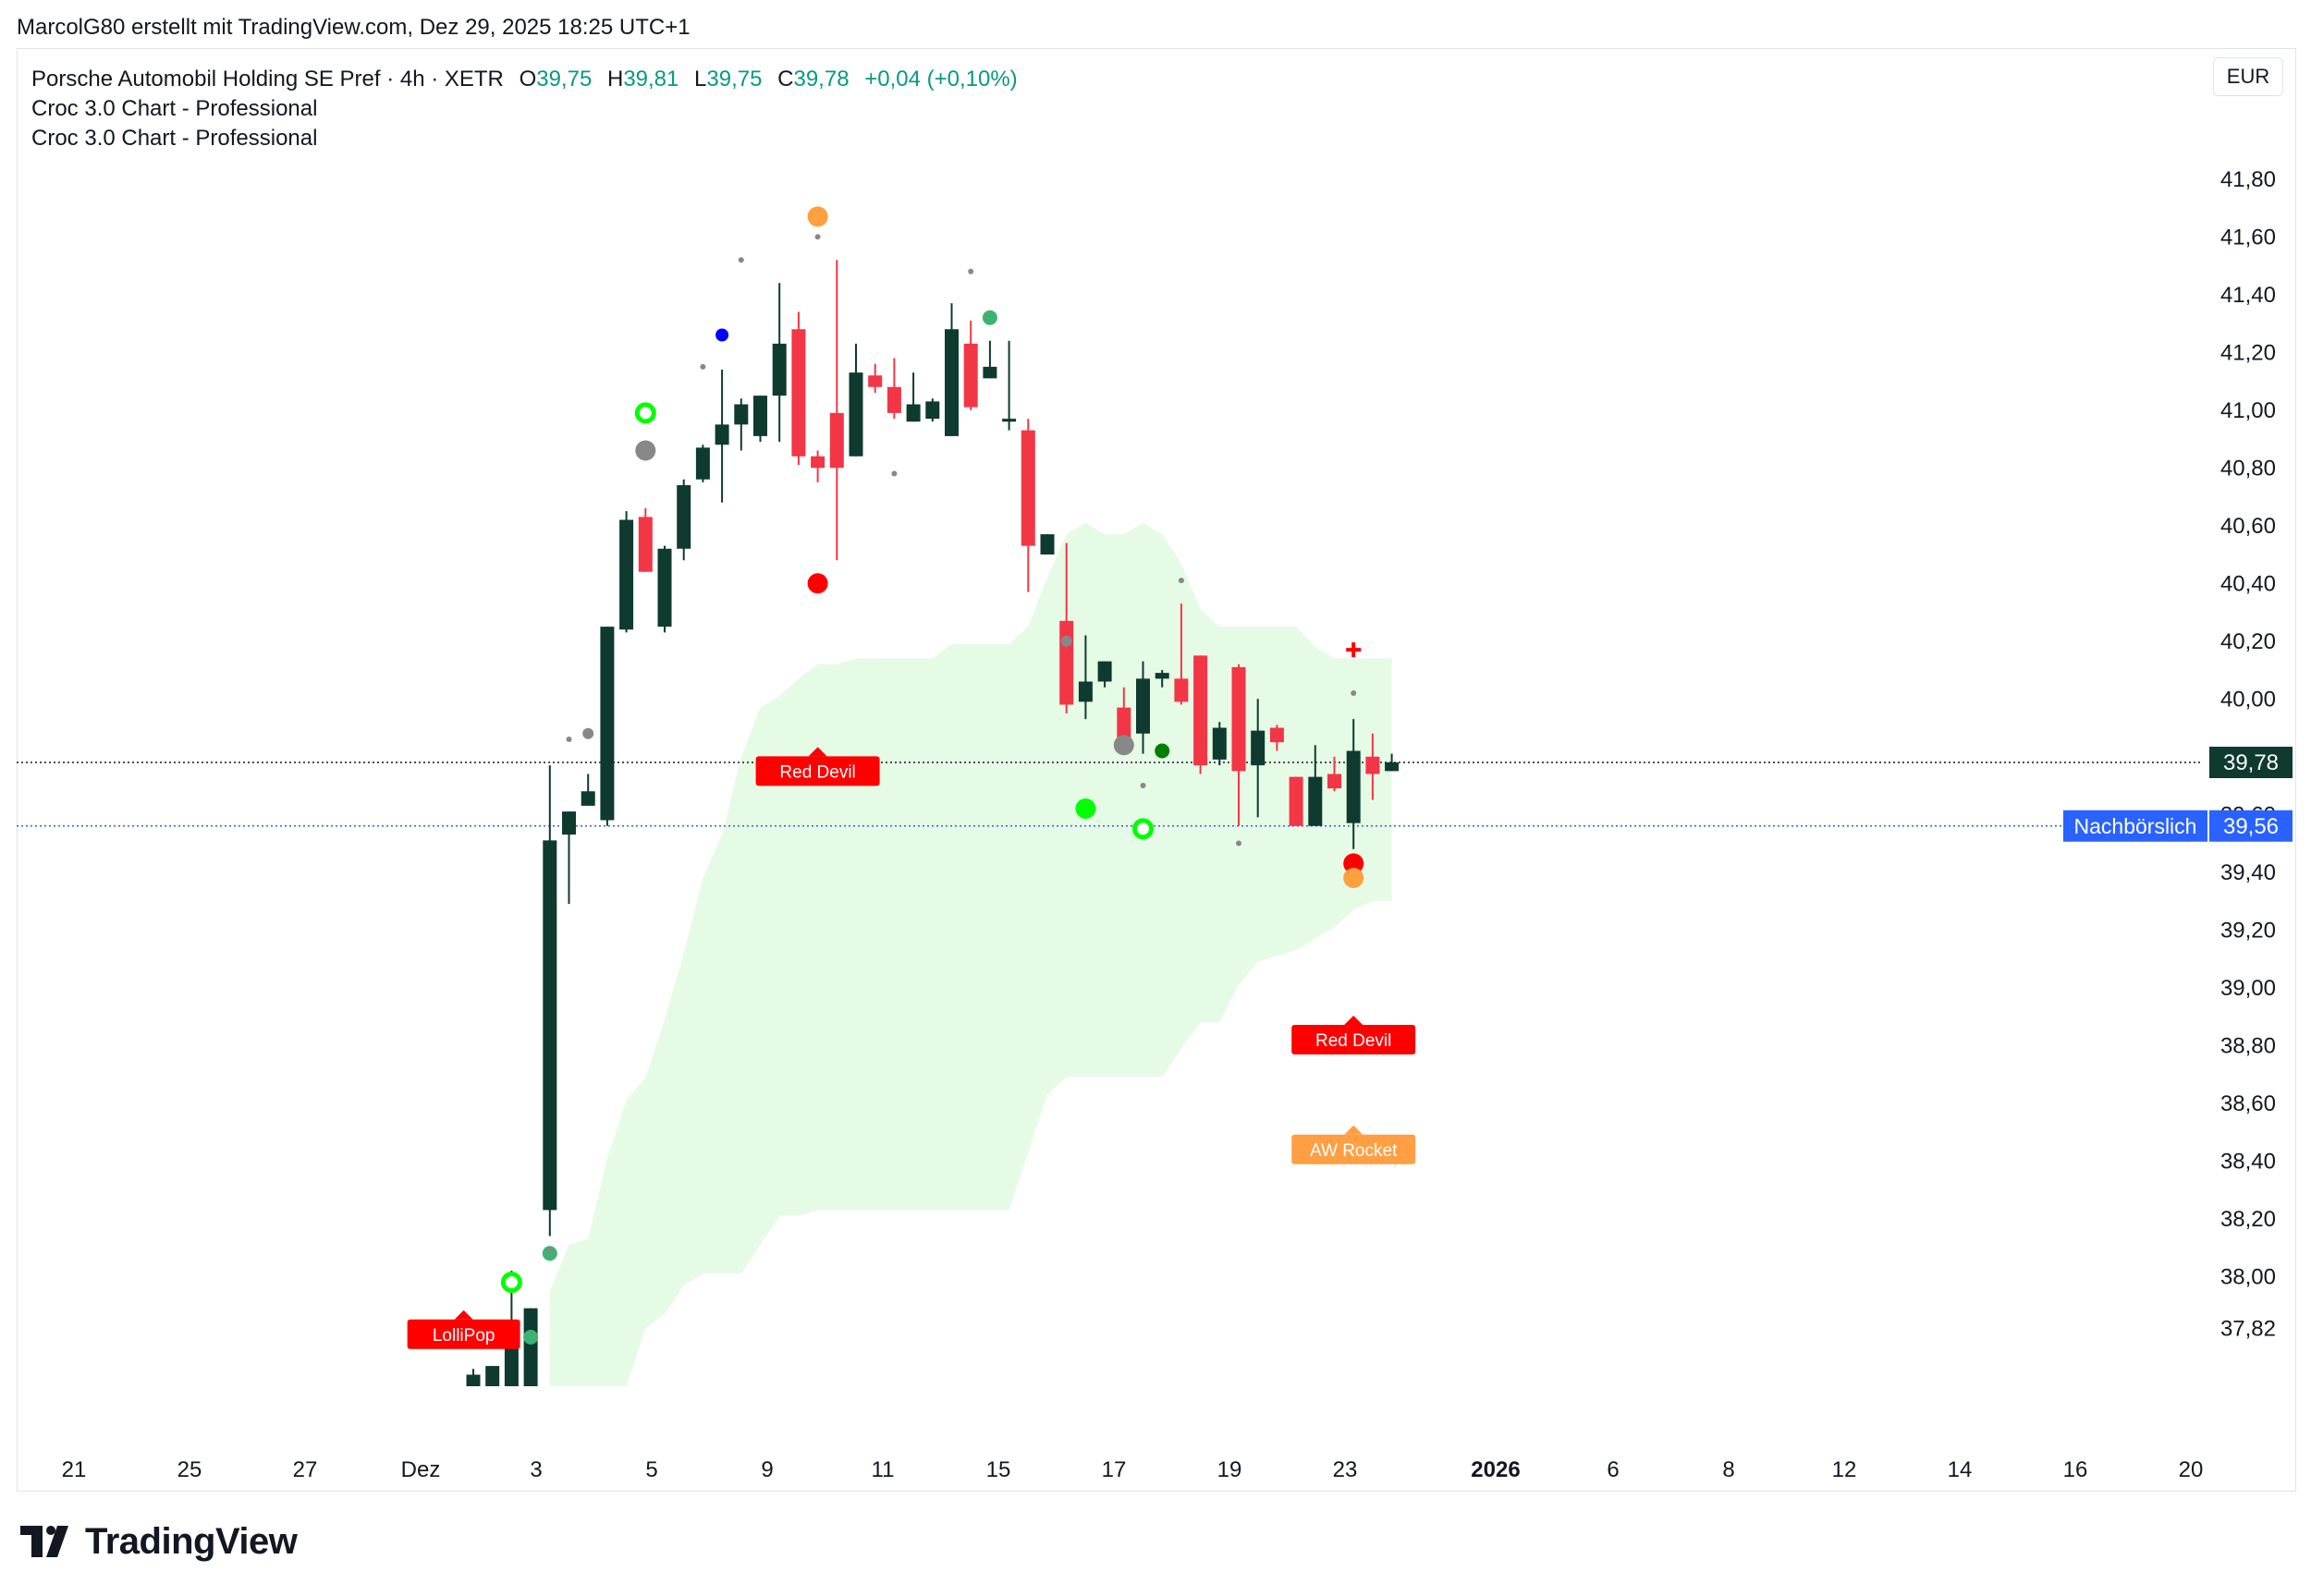 The width and height of the screenshot is (2311, 1596). I want to click on x-axis-tick-label: 11, so click(883, 1469).